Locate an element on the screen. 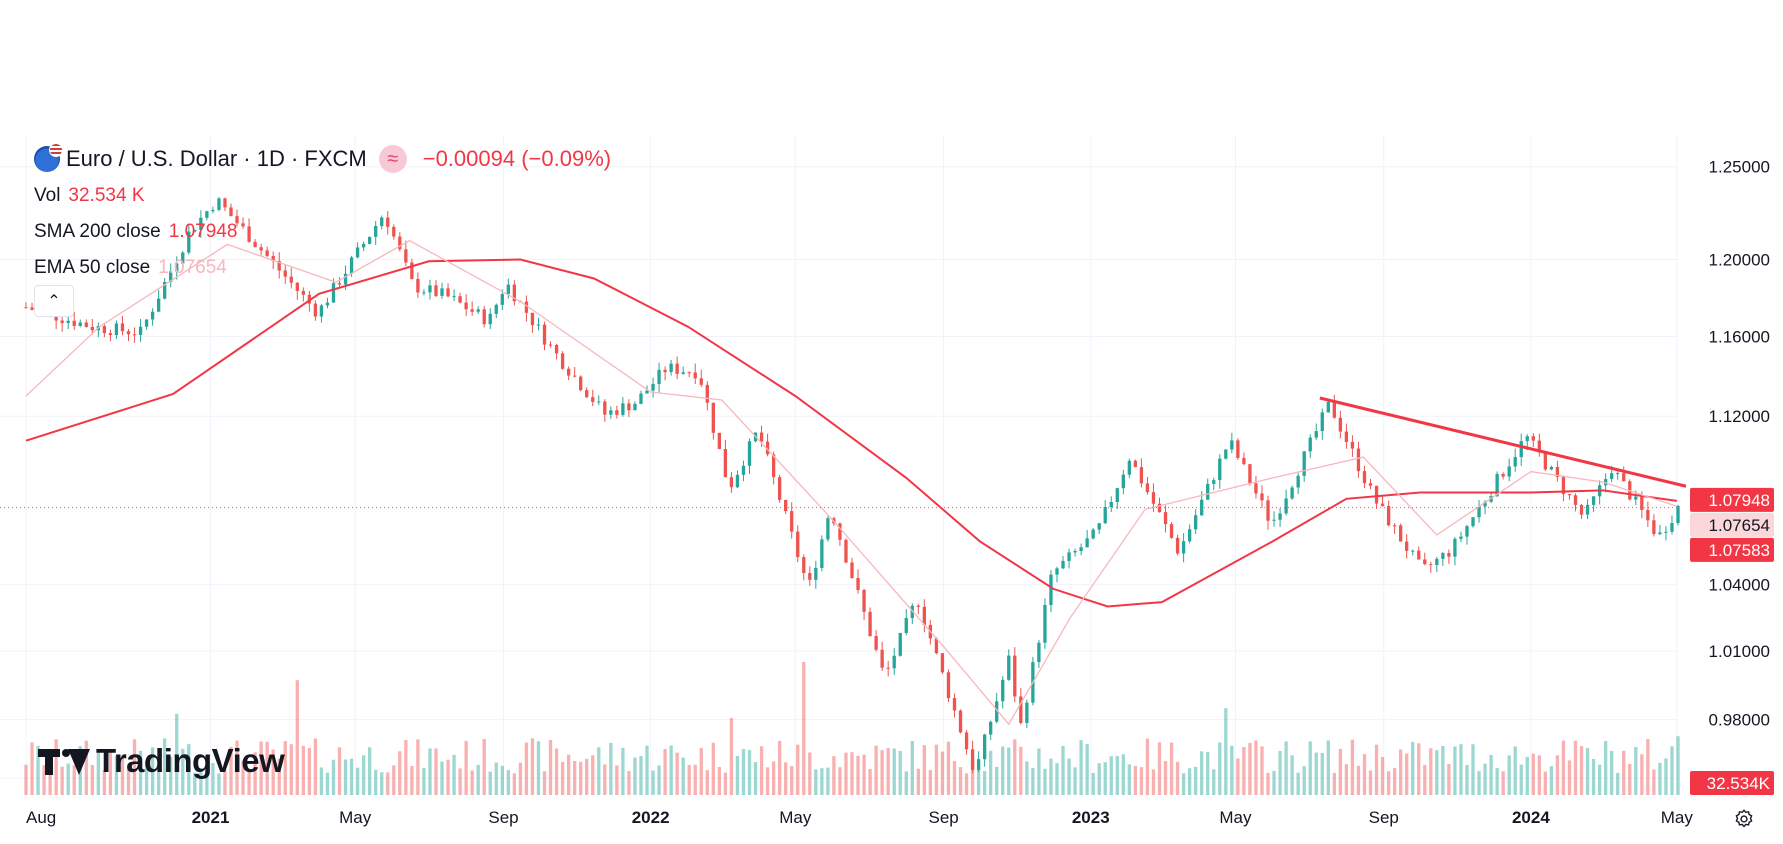 Image resolution: width=1783 pixels, height=844 pixels. legend-collapse-button: ⌃ is located at coordinates (54, 301).